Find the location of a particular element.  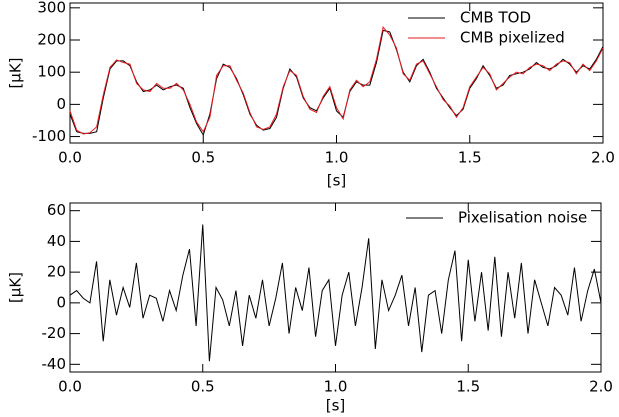

legend-label: Pixelisation noise is located at coordinates (522, 218).